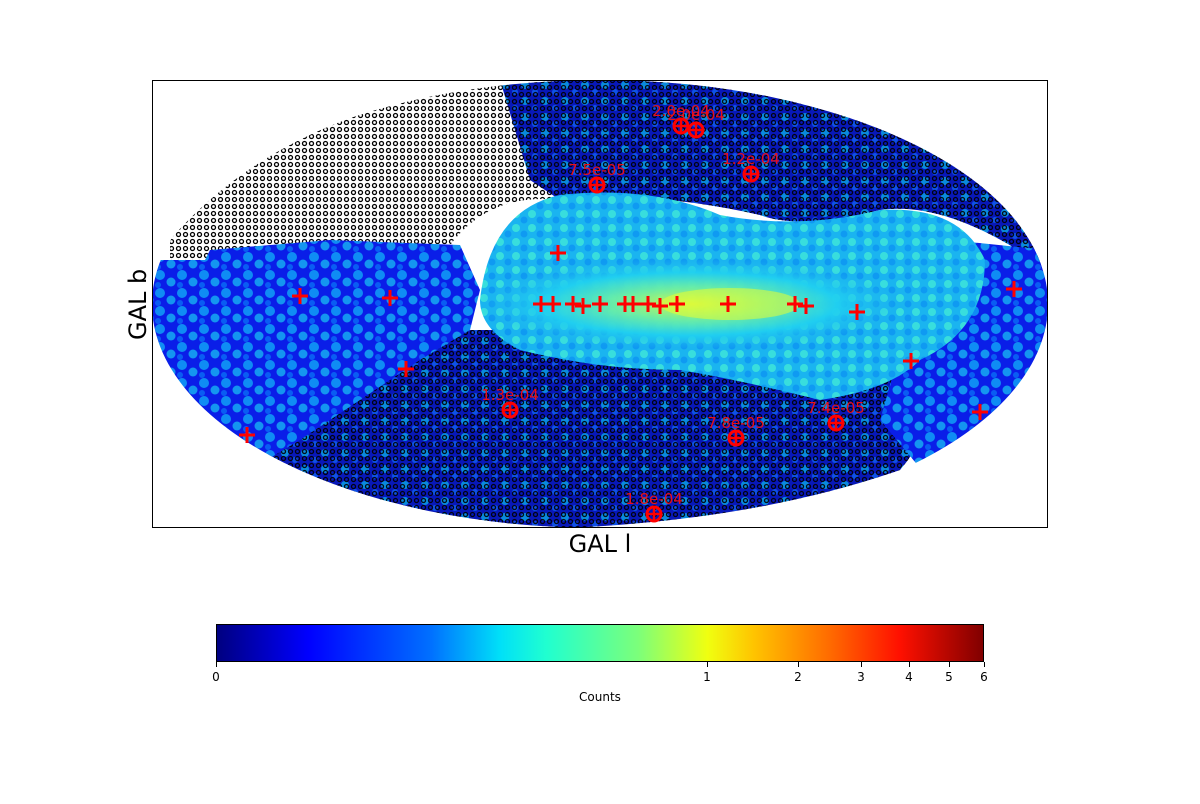 The height and width of the screenshot is (804, 1200). I want to click on source-circle-marker: 7.8e-05, so click(736, 430).